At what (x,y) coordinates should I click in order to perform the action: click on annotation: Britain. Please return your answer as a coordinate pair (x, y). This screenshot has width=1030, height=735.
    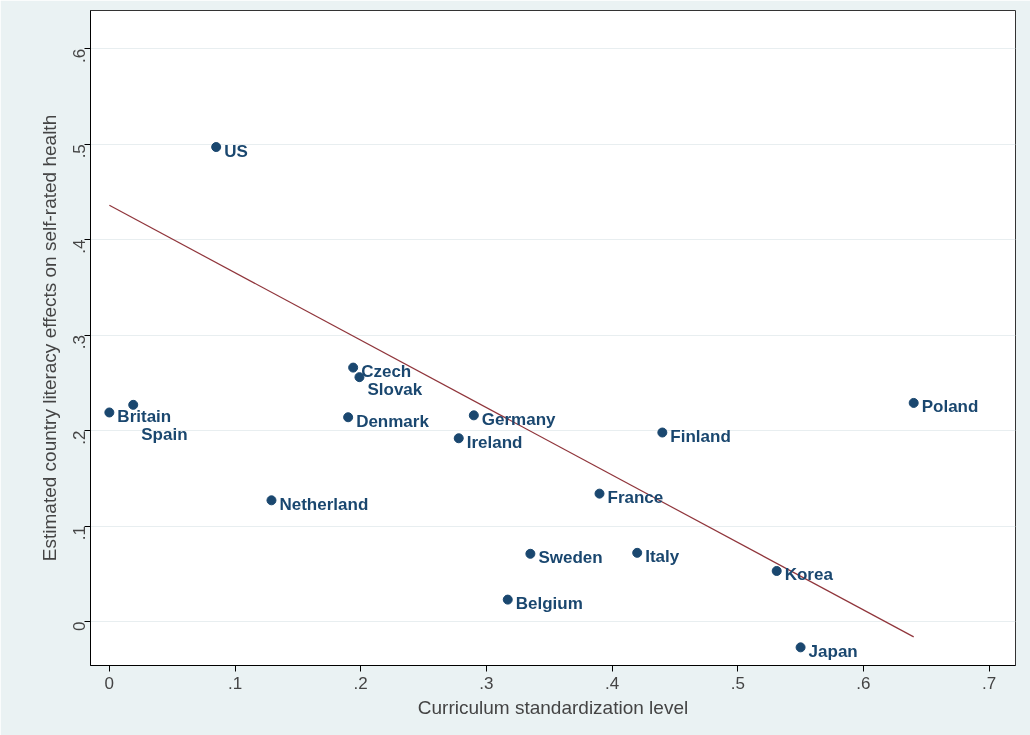
    Looking at the image, I should click on (144, 416).